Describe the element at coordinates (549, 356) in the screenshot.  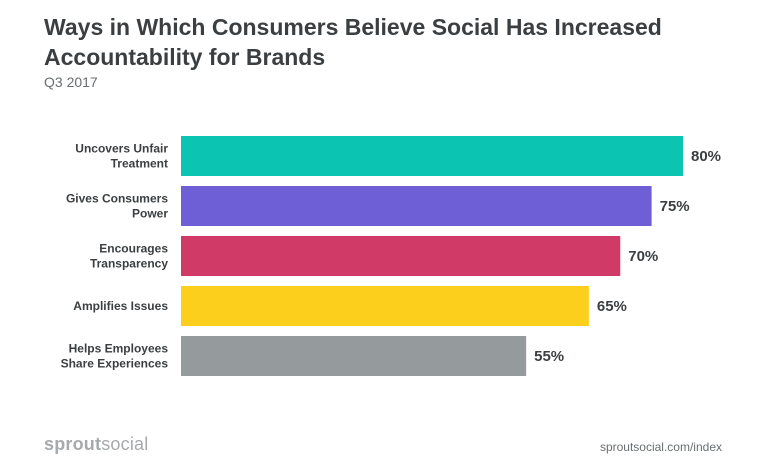
I see `value-label-5: 55%` at that location.